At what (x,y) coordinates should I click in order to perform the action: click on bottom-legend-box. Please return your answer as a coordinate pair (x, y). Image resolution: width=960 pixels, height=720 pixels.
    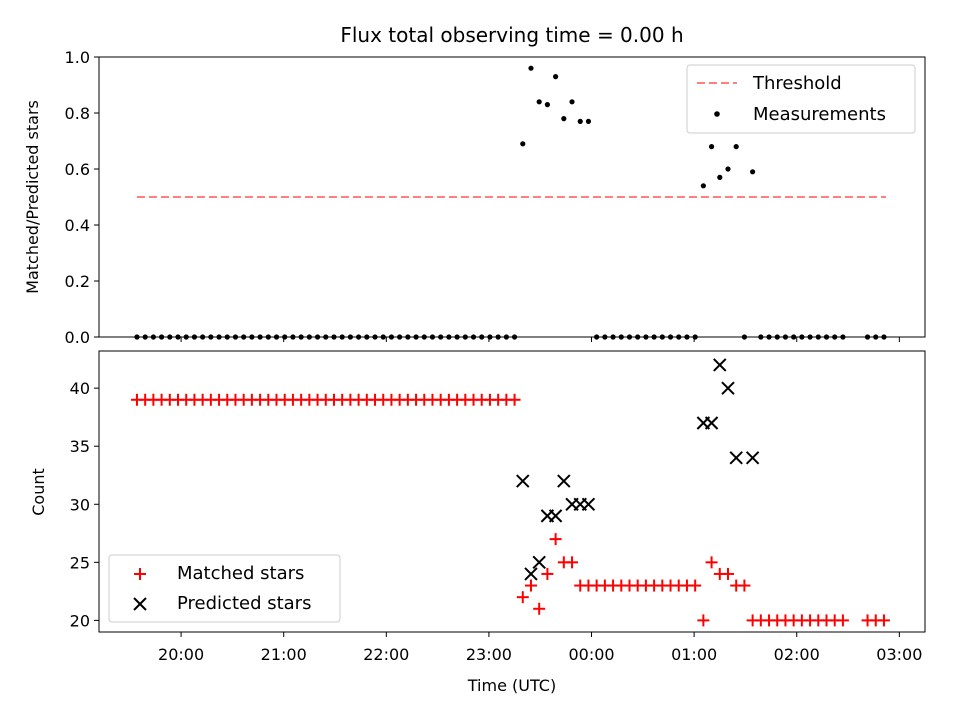
    Looking at the image, I should click on (224, 588).